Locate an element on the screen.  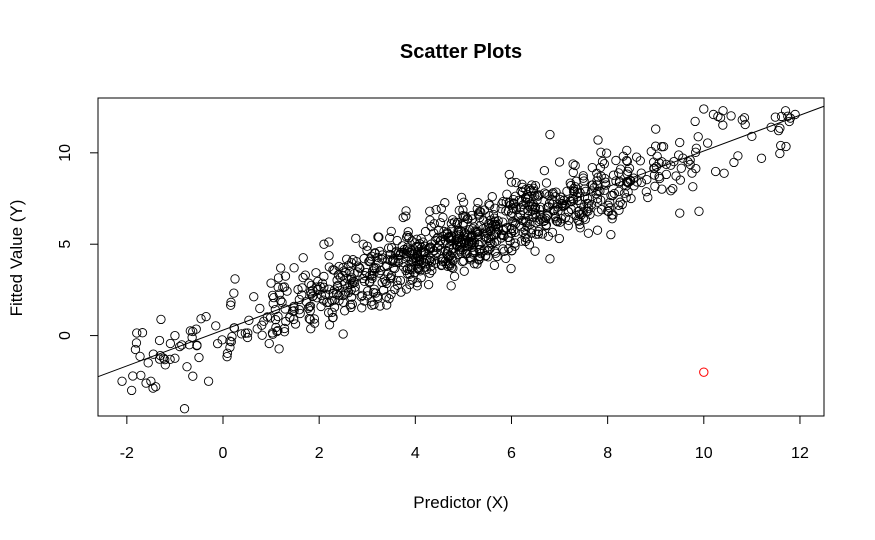
x-tick-label: 8 is located at coordinates (607, 453).